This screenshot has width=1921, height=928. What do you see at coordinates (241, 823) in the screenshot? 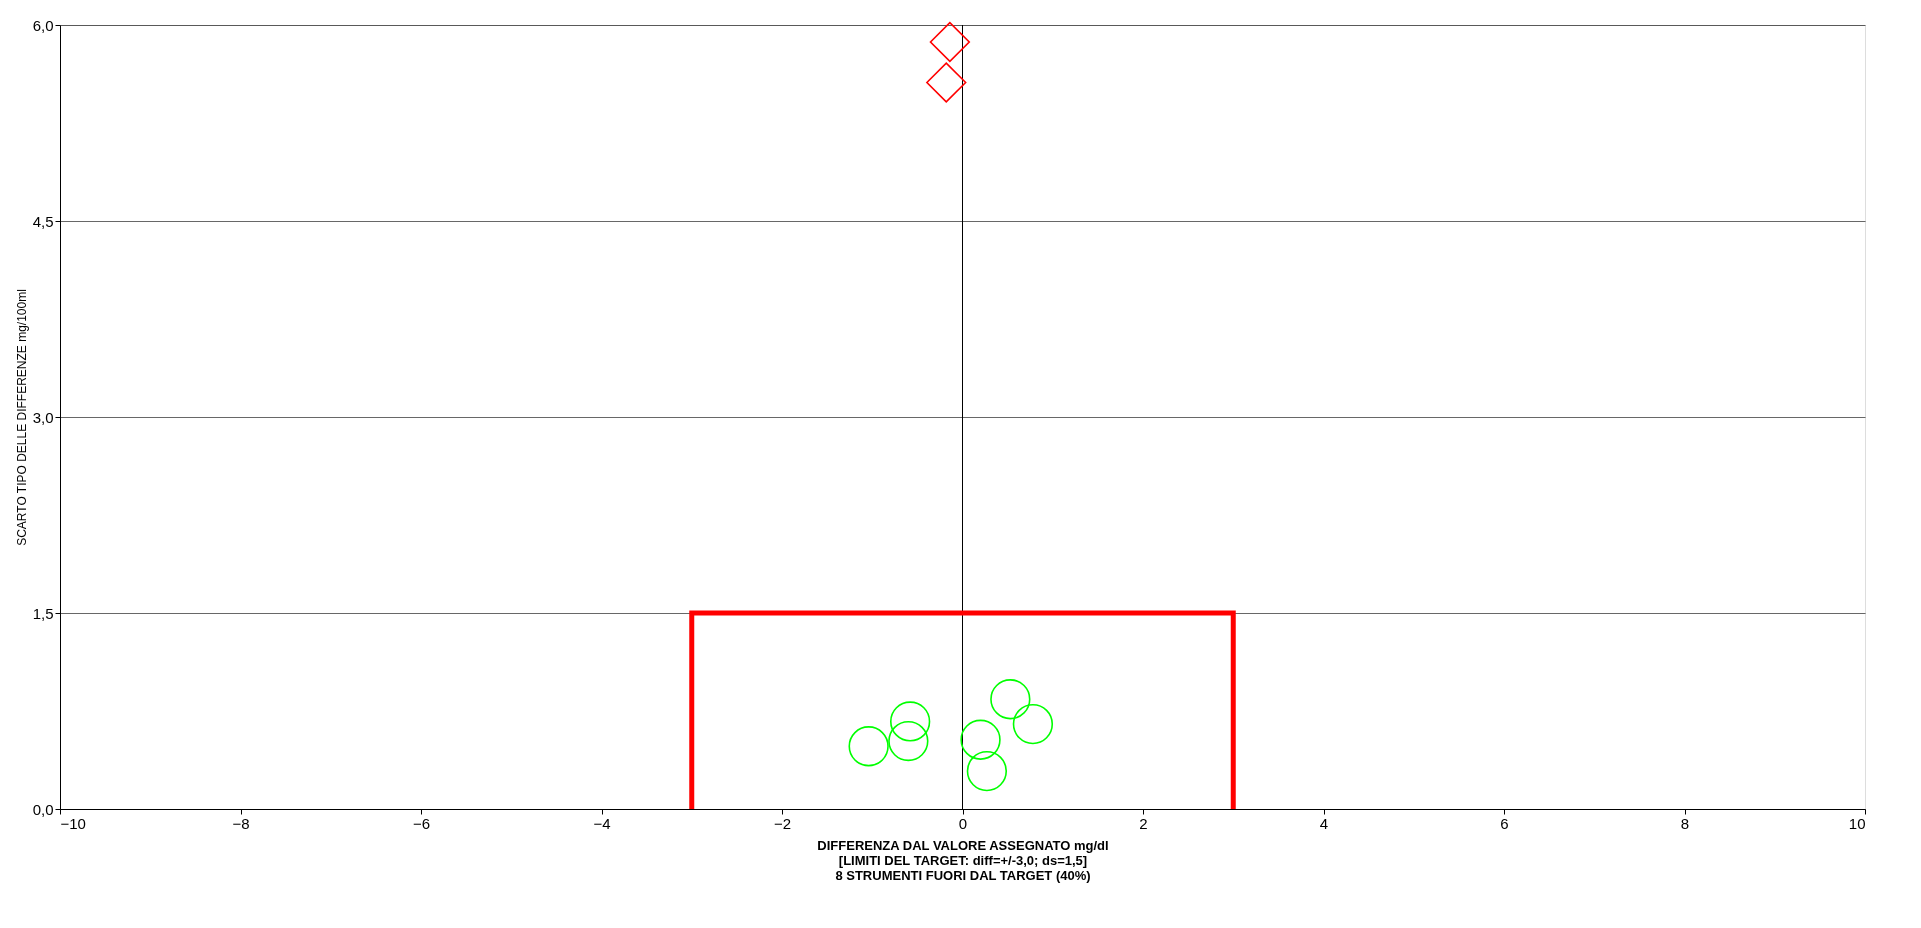
I see `x-tick-label: −8` at bounding box center [241, 823].